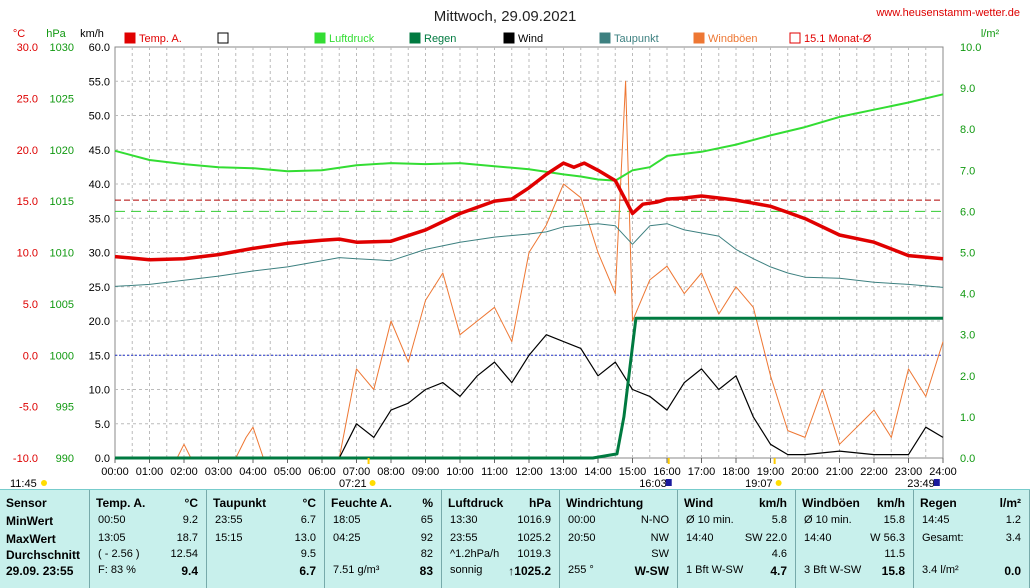  What do you see at coordinates (99, 151) in the screenshot?
I see `wind-tick-label: 45.0` at bounding box center [99, 151].